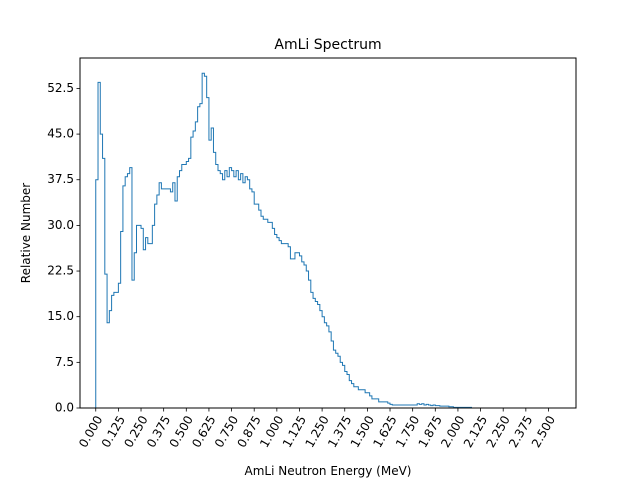  I want to click on y-tick-label: 45.0, so click(60, 134).